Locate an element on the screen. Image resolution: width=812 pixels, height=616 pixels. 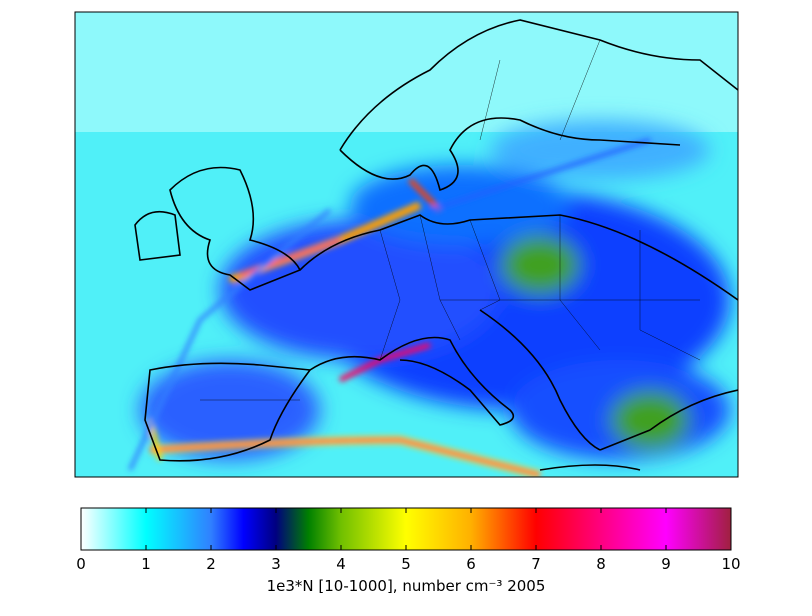
tick-label: 1 is located at coordinates (146, 564).